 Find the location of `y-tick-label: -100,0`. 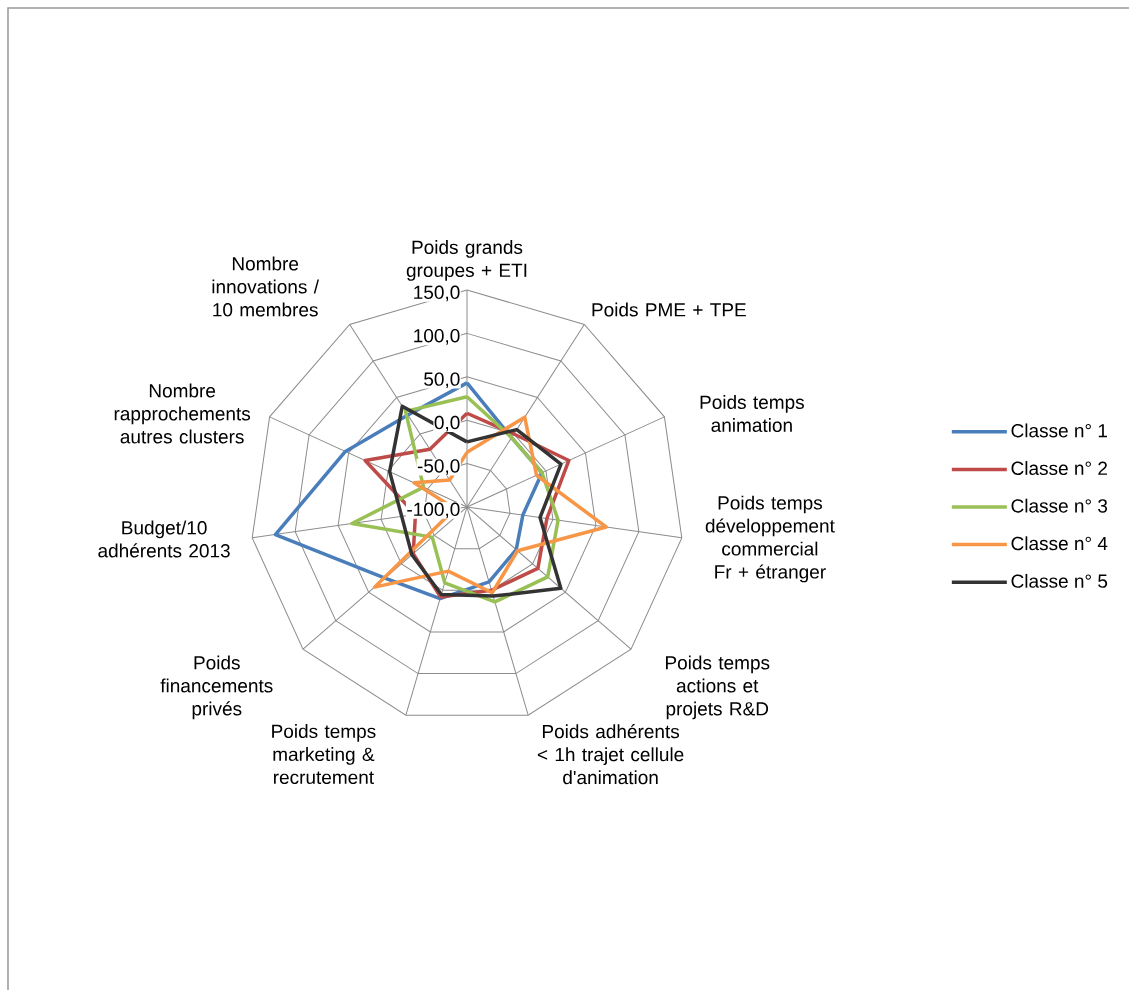

y-tick-label: -100,0 is located at coordinates (433, 510).